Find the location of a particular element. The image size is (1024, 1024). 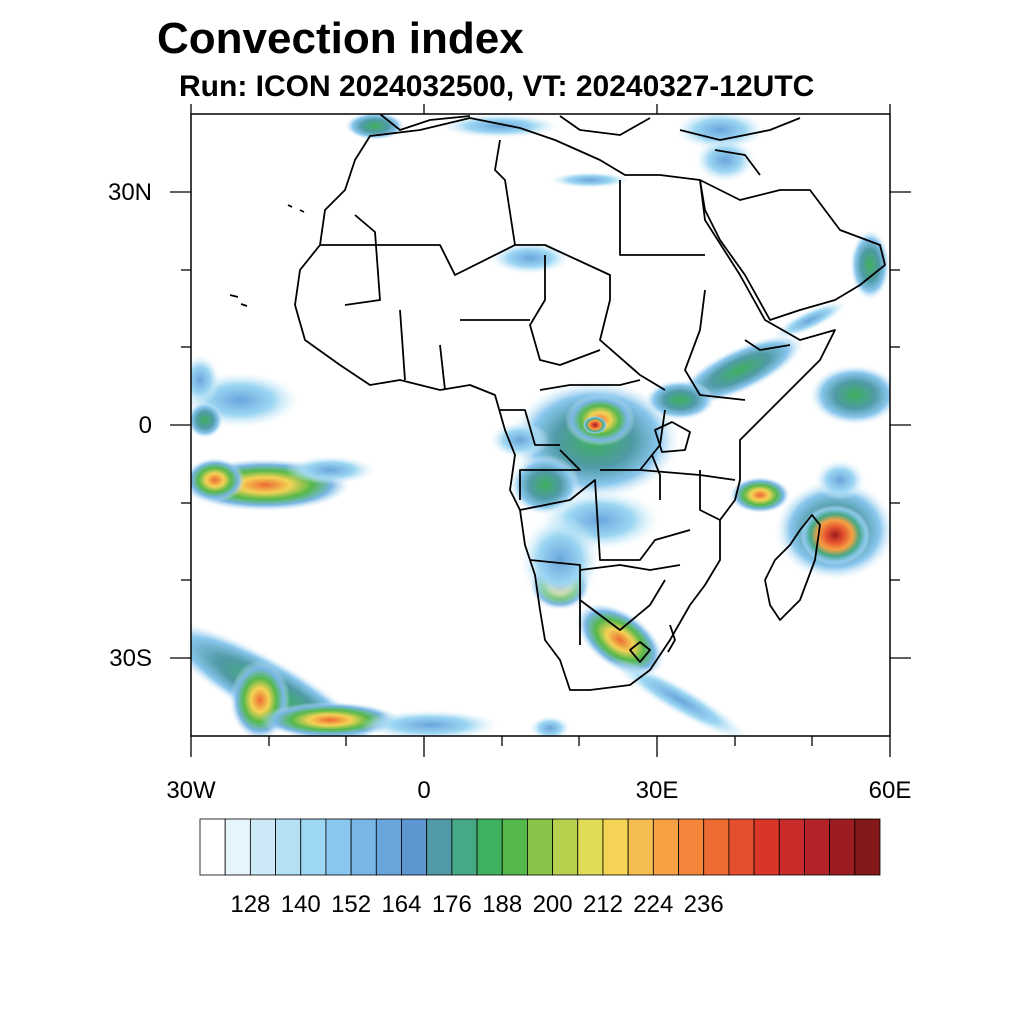

colorbar is located at coordinates (540, 847).